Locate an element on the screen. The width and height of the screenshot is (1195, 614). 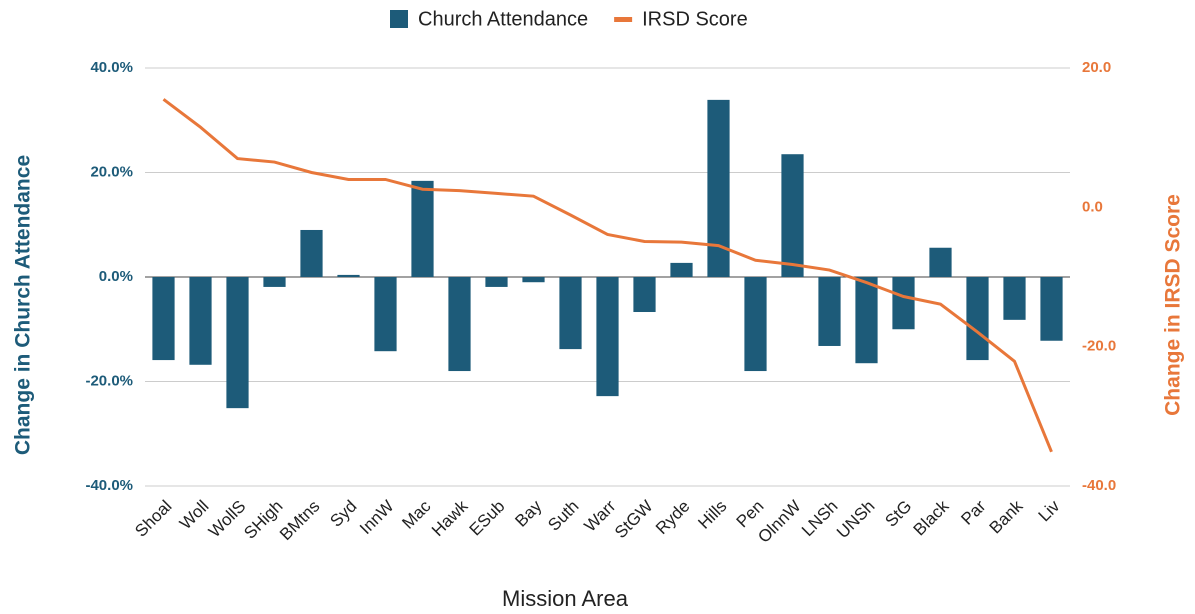
y-tick-label: -20.0% is located at coordinates (109, 380).